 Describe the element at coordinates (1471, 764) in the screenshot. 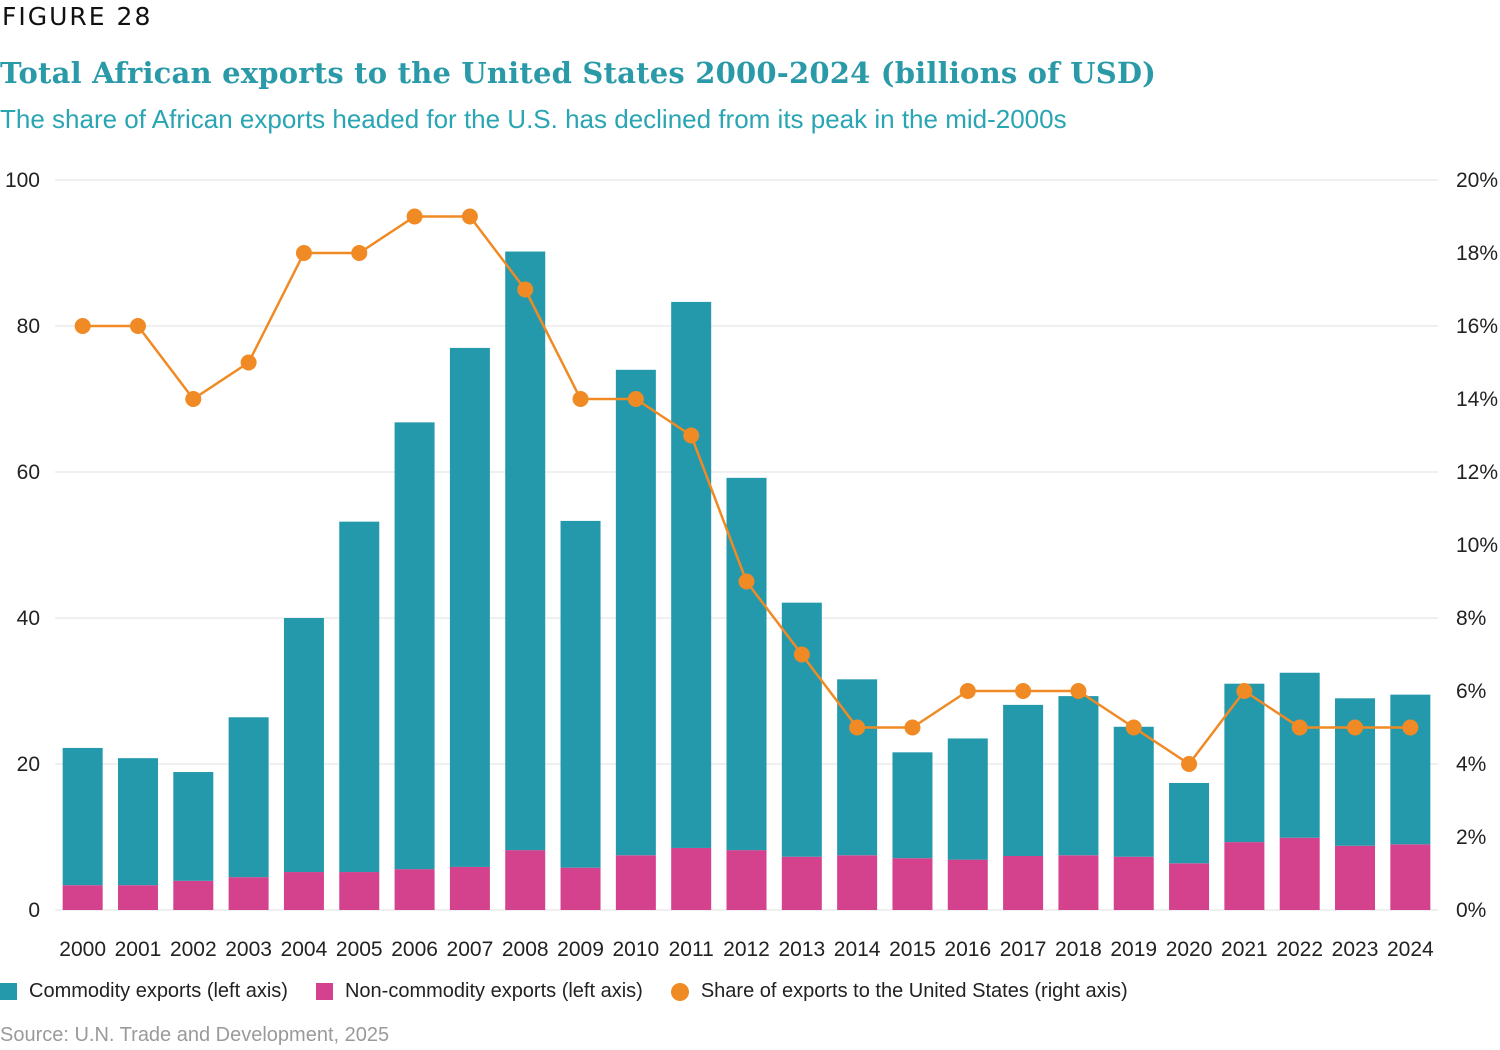

I see `right-tick-label: 4%` at that location.